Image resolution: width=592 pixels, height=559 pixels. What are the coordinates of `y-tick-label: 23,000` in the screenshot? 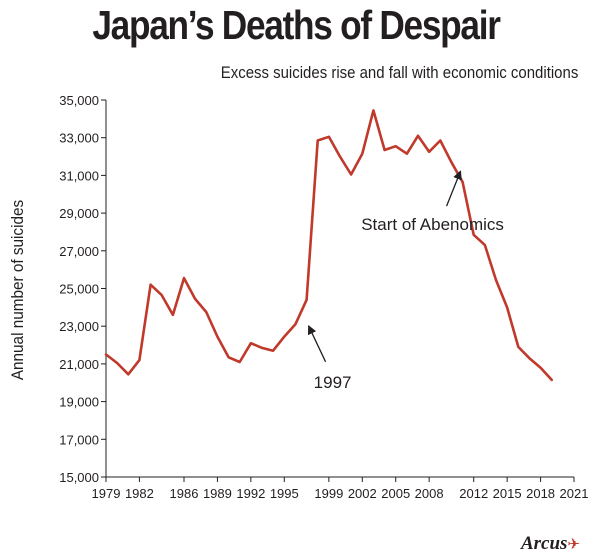 It's located at (79, 326).